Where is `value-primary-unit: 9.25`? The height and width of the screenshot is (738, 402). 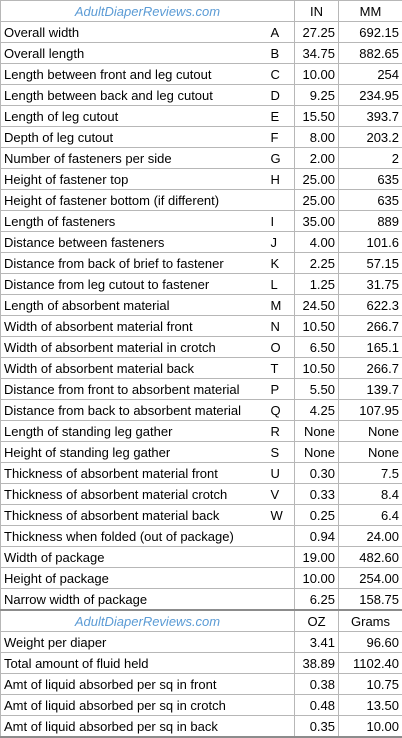 value-primary-unit: 9.25 is located at coordinates (317, 95).